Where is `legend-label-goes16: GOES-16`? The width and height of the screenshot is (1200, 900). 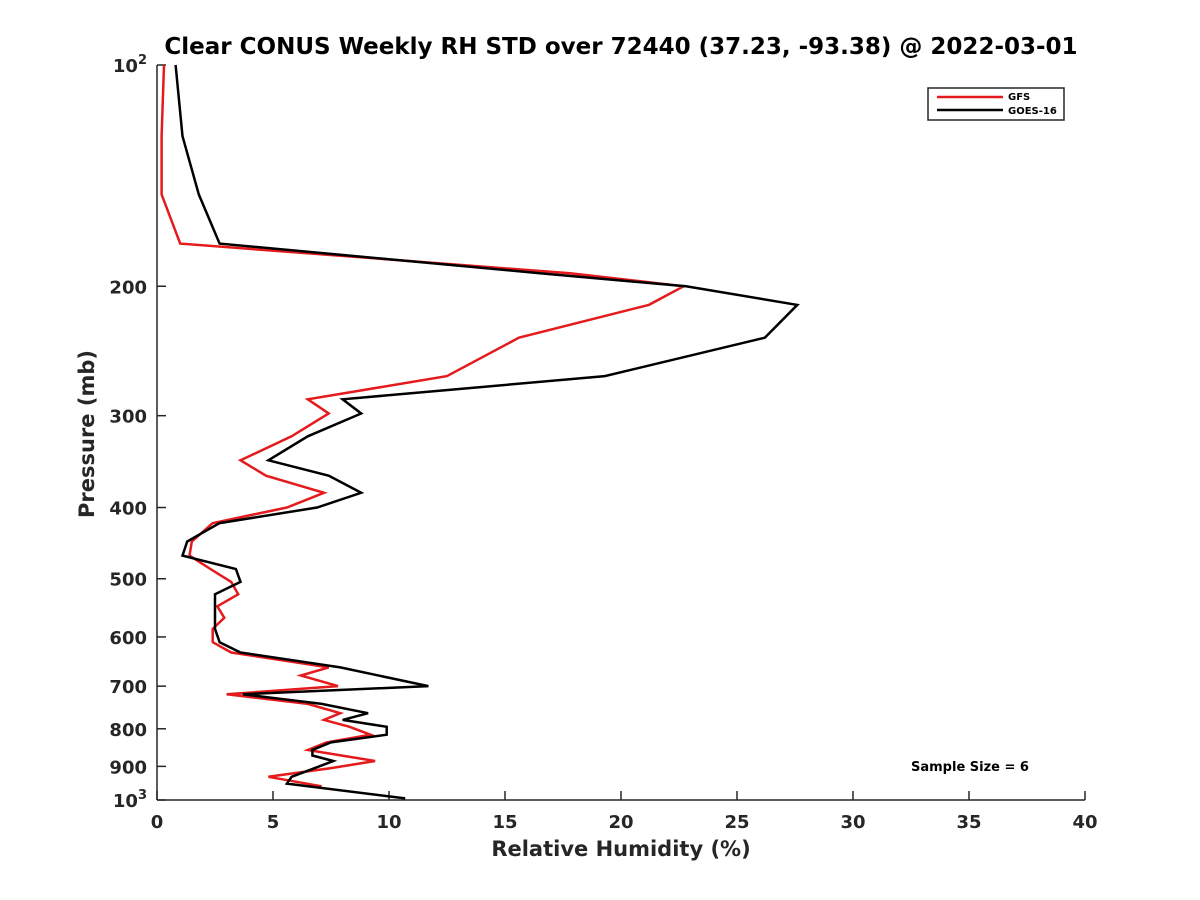
legend-label-goes16: GOES-16 is located at coordinates (1032, 111).